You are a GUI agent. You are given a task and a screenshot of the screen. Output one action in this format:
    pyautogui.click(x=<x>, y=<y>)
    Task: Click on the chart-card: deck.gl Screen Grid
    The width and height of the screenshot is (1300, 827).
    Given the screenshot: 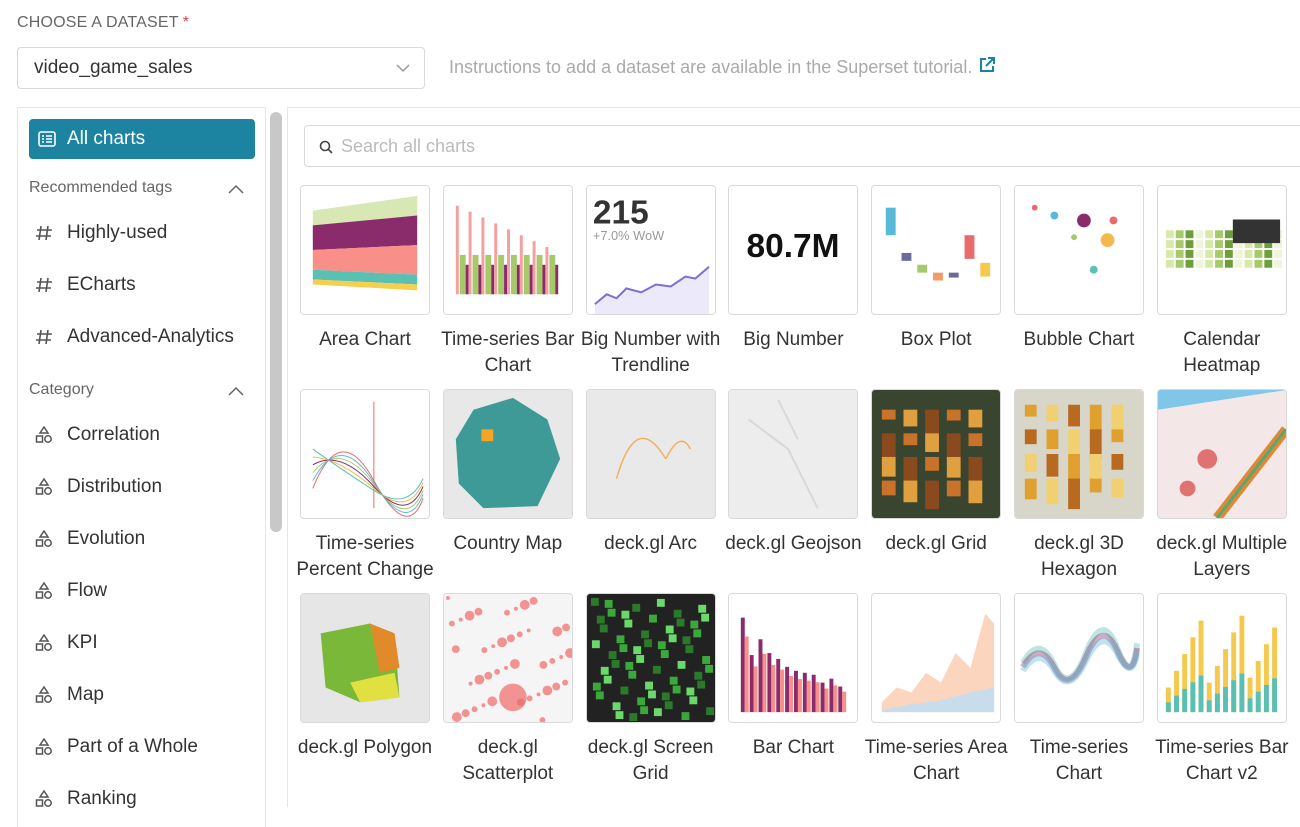 What is the action you would take?
    pyautogui.click(x=650, y=690)
    